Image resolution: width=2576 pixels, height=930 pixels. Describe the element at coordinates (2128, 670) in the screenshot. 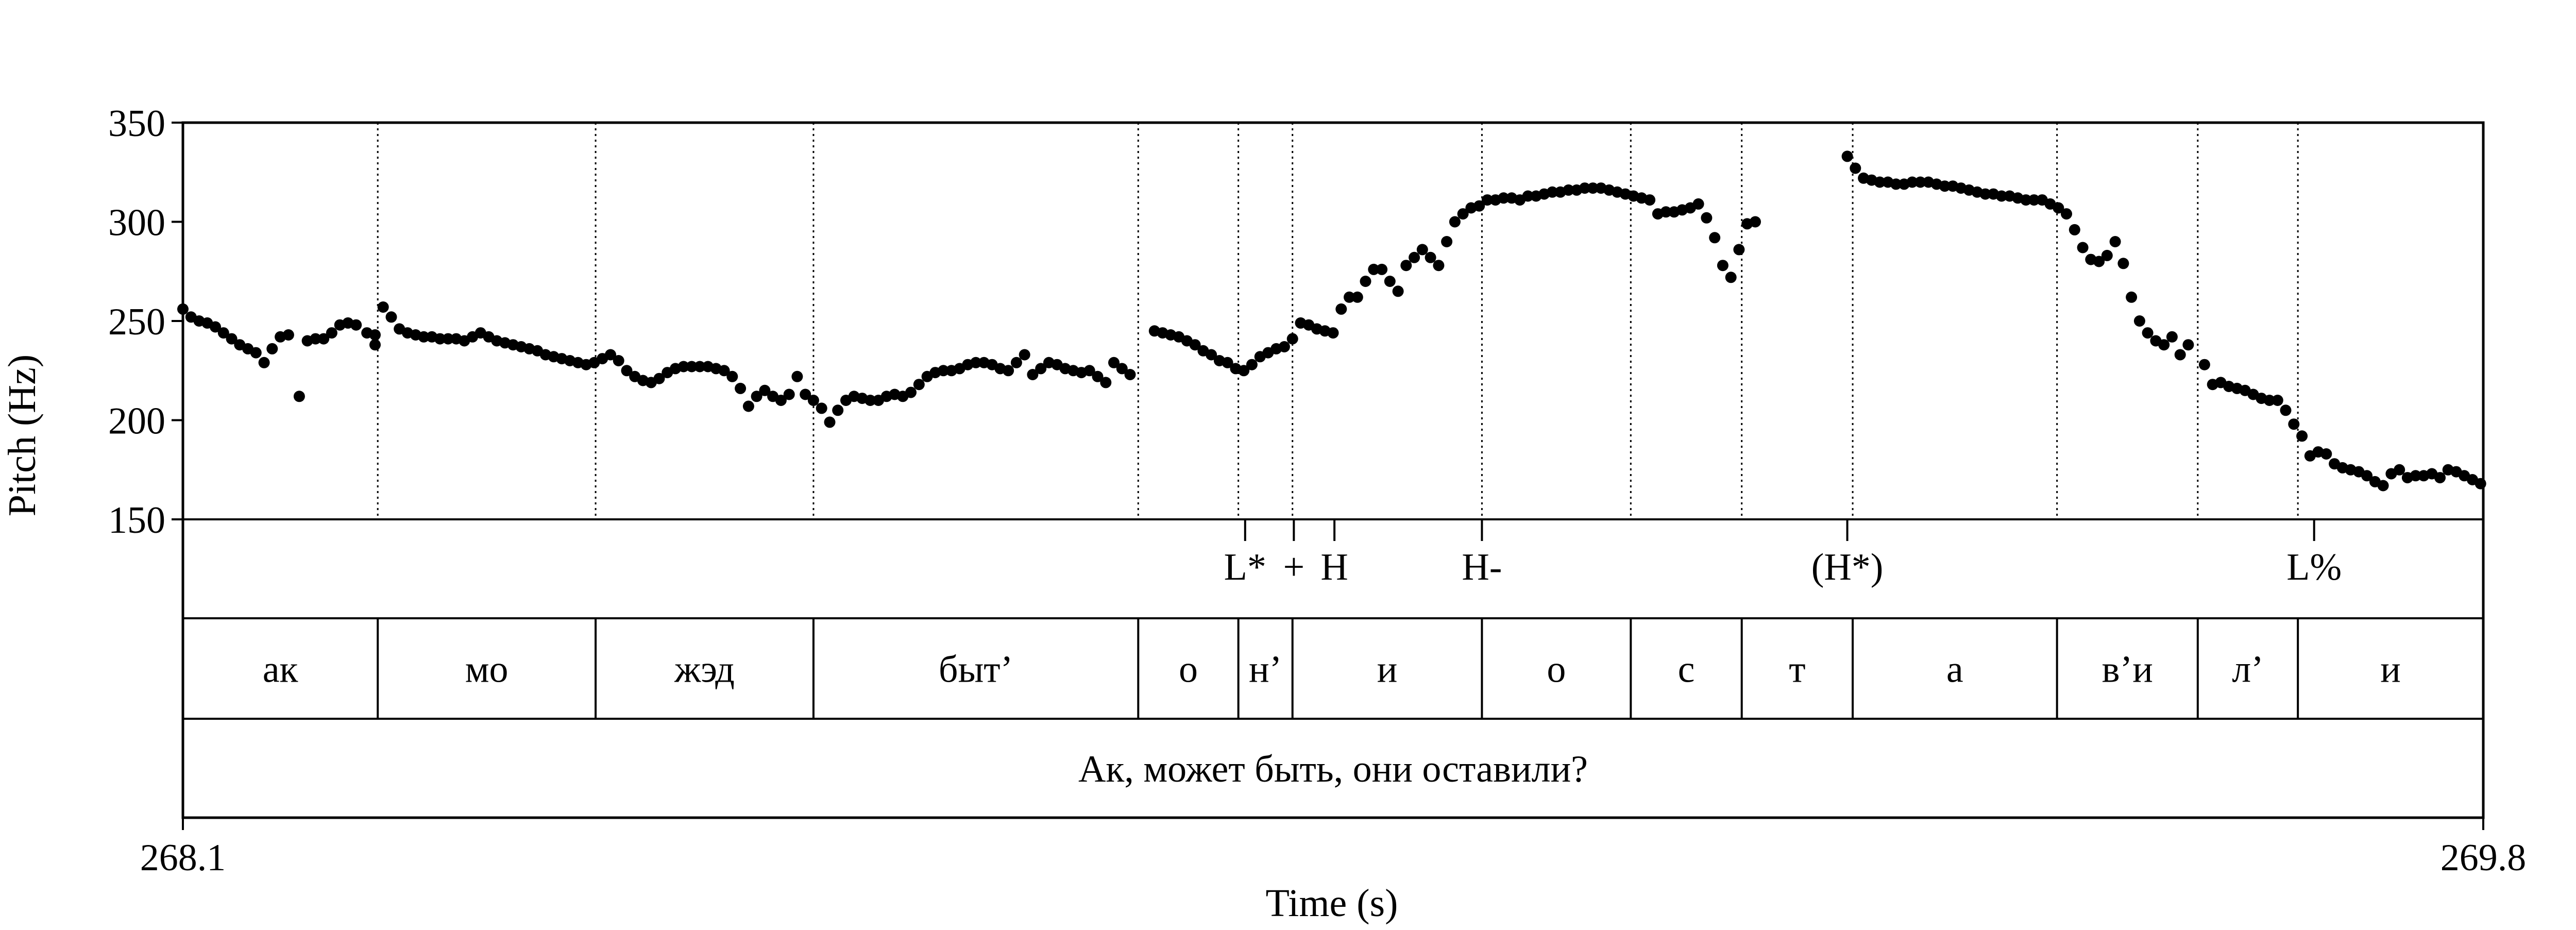

I see `syllable-label: в’и` at that location.